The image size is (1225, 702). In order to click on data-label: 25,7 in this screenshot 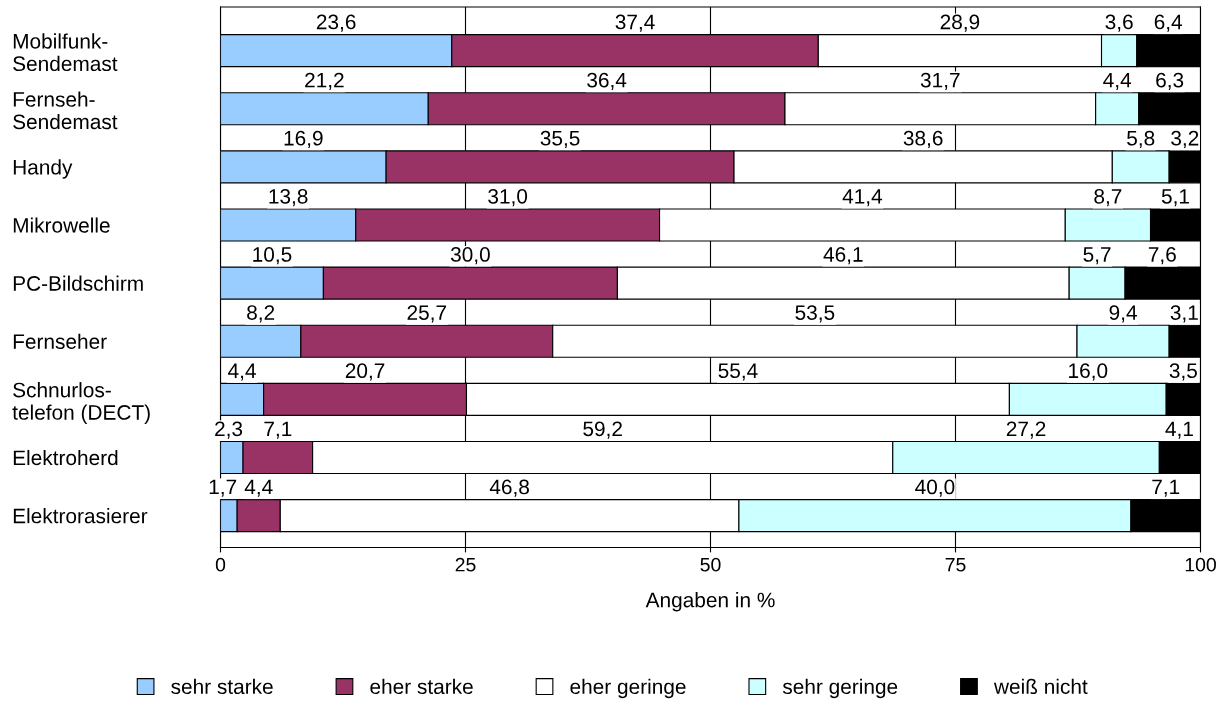, I will do `click(427, 314)`.